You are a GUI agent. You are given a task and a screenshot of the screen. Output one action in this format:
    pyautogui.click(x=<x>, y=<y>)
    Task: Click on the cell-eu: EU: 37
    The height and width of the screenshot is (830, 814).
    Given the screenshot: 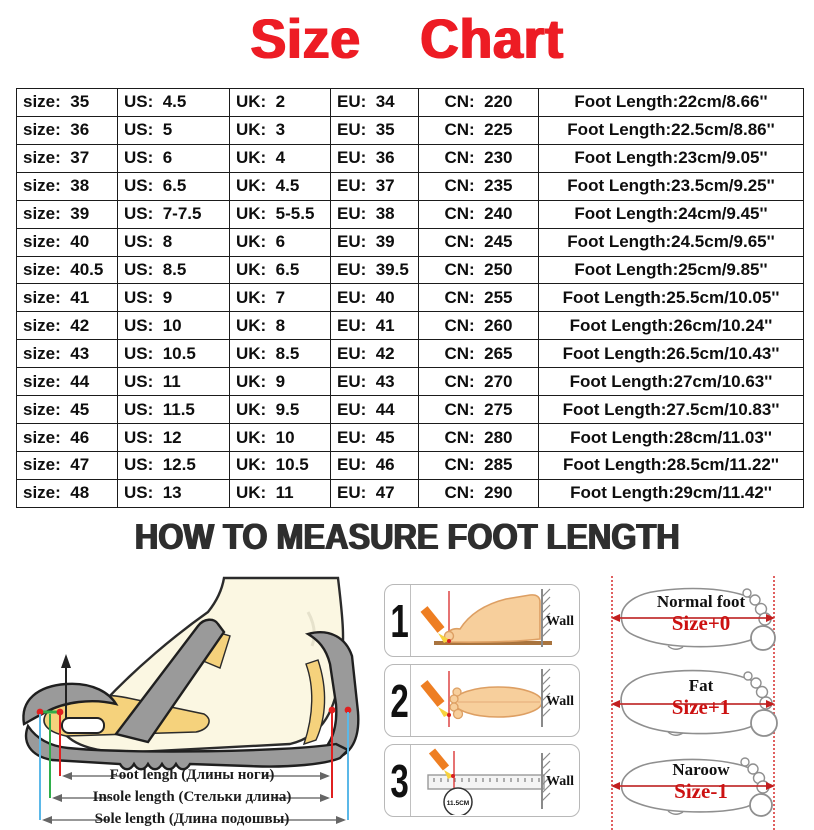 What is the action you would take?
    pyautogui.click(x=374, y=186)
    